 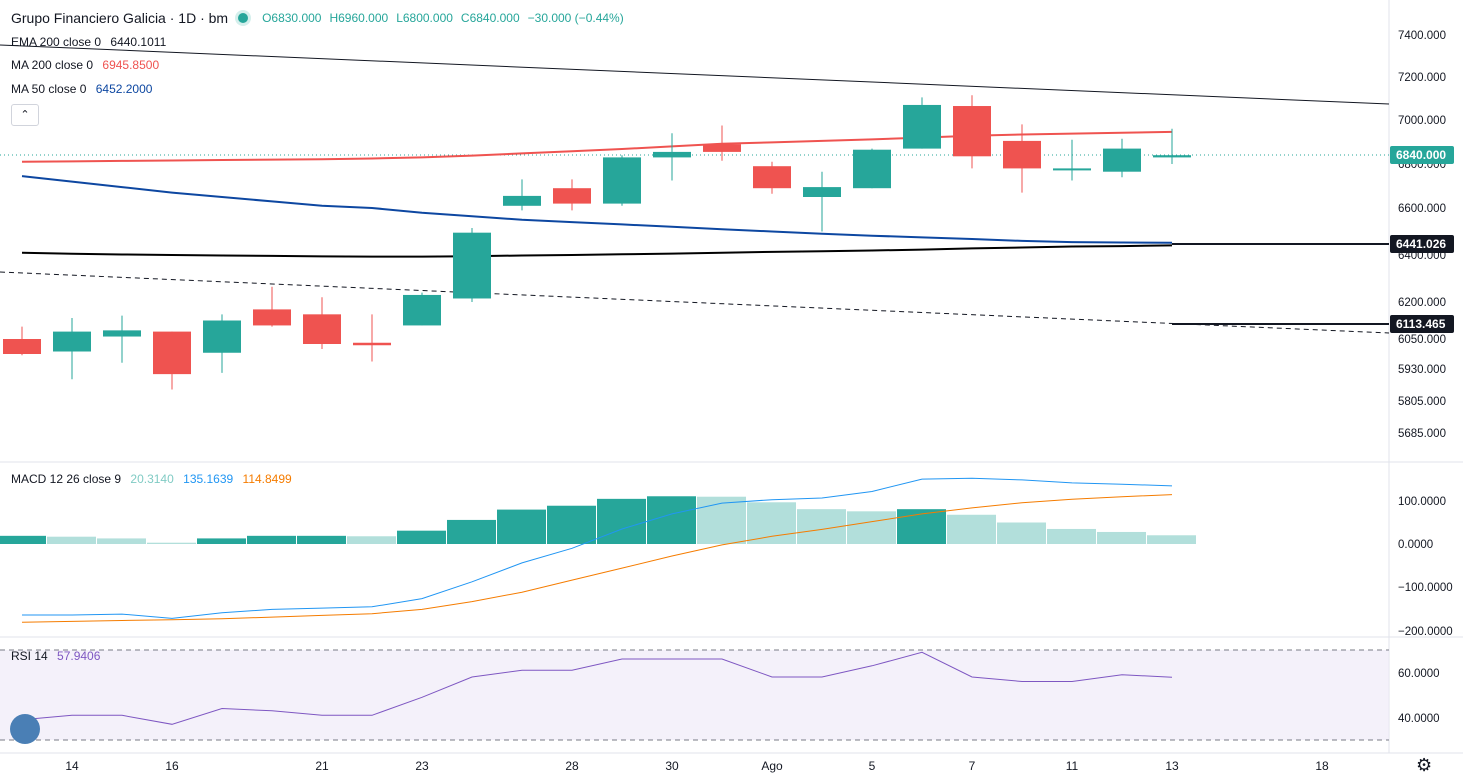 I want to click on ma200-label: MA 200 close 0, so click(x=52, y=65).